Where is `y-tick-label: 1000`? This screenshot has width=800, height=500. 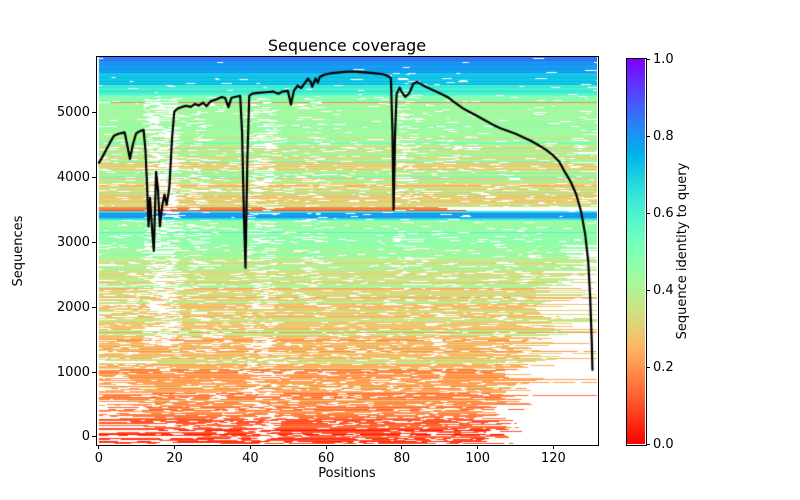 y-tick-label: 1000 is located at coordinates (73, 372).